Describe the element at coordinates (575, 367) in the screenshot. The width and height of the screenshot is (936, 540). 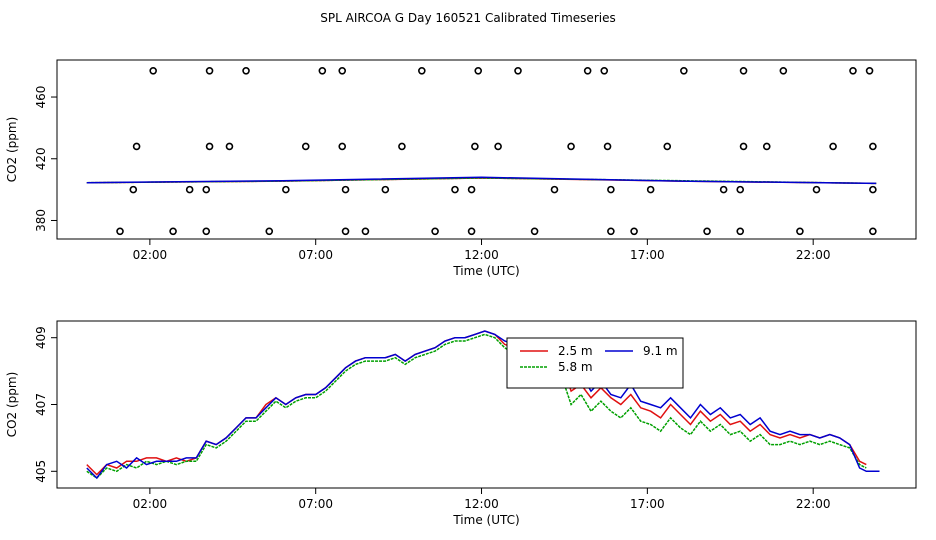
I see `legend-label: 5.8 m` at that location.